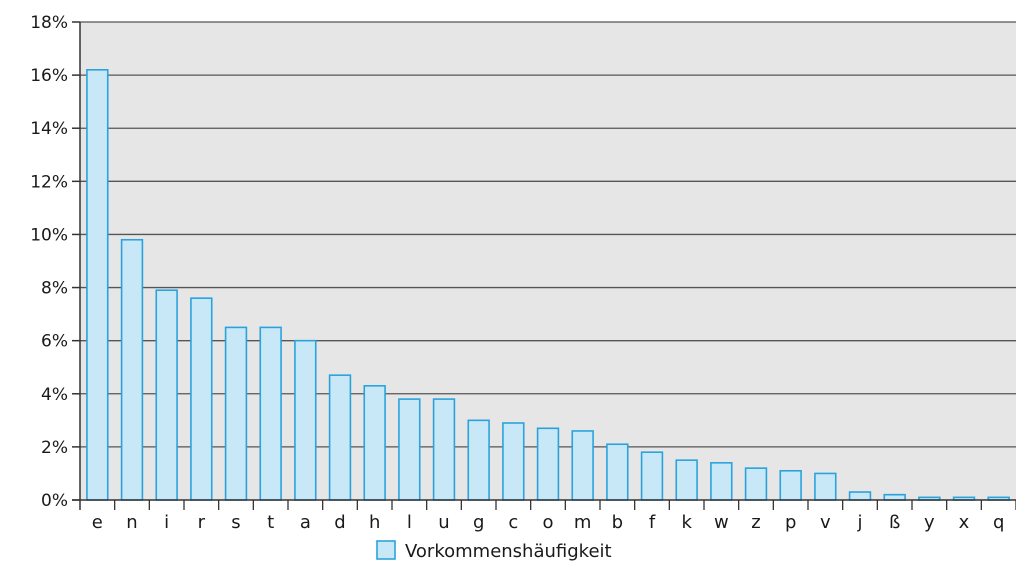  What do you see at coordinates (964, 522) in the screenshot?
I see `x-tick-label: x` at bounding box center [964, 522].